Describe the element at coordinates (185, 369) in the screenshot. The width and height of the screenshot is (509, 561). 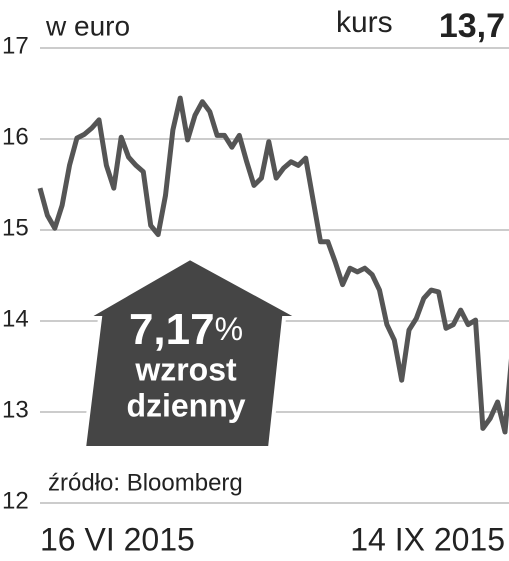
I see `change-line1: wzrost` at that location.